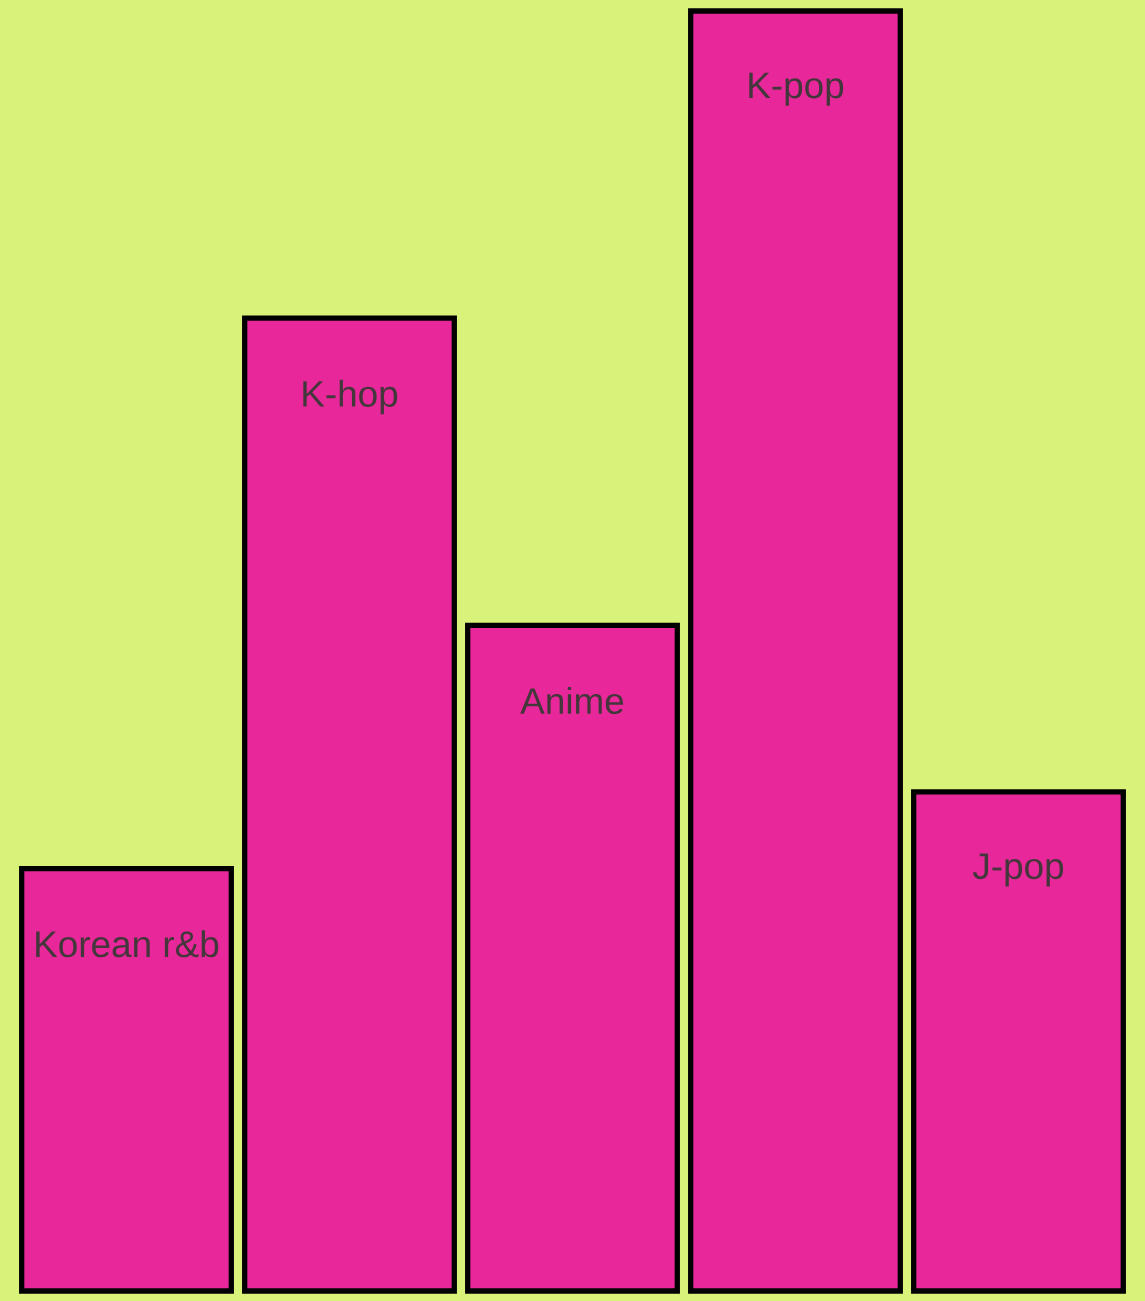 The image size is (1145, 1301). I want to click on x-tick-label: K-hop, so click(350, 397).